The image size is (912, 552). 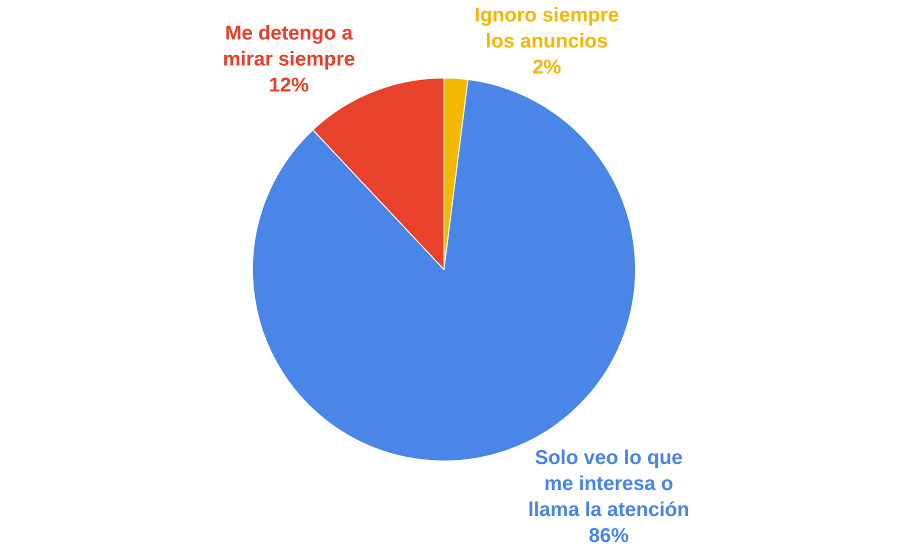 I want to click on data-label: 2%, so click(x=547, y=67).